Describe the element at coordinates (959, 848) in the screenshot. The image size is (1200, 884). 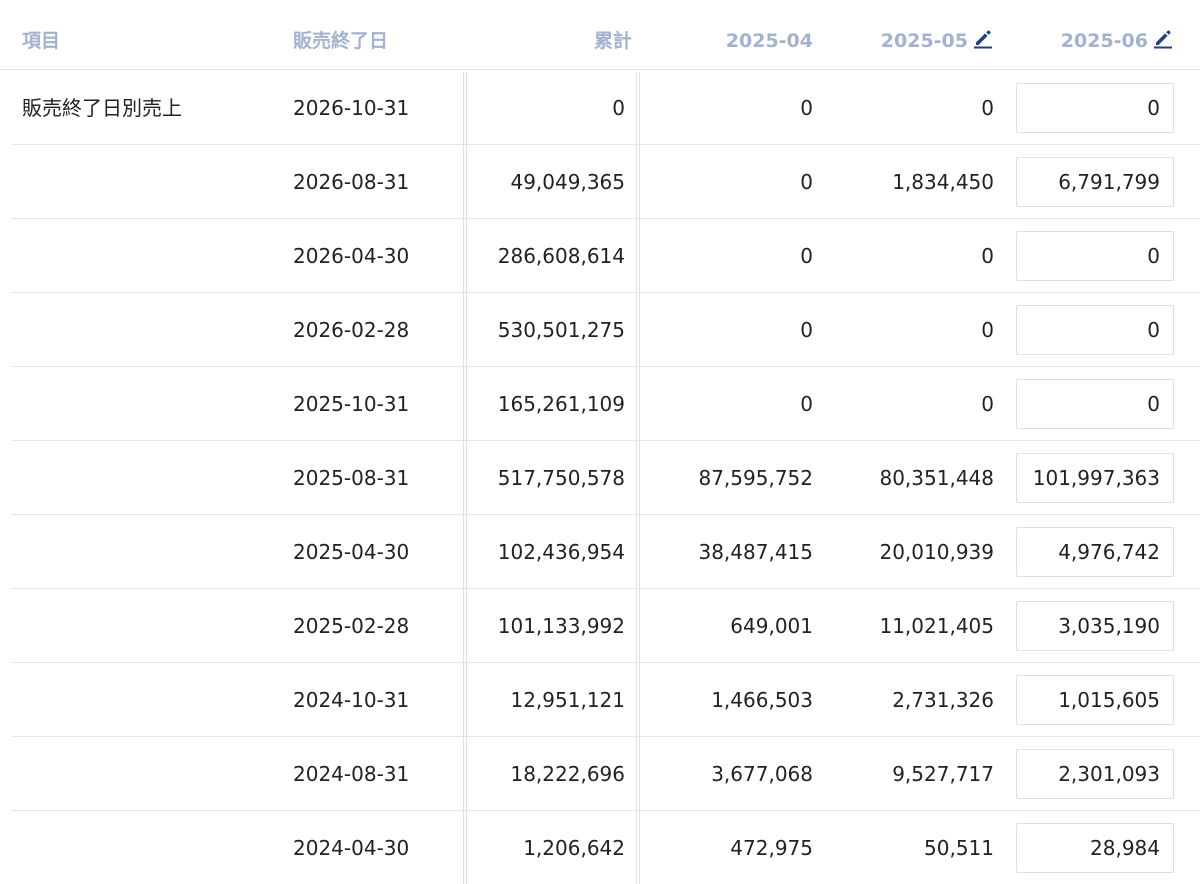
I see `month-2025-05-cell: 50,511` at that location.